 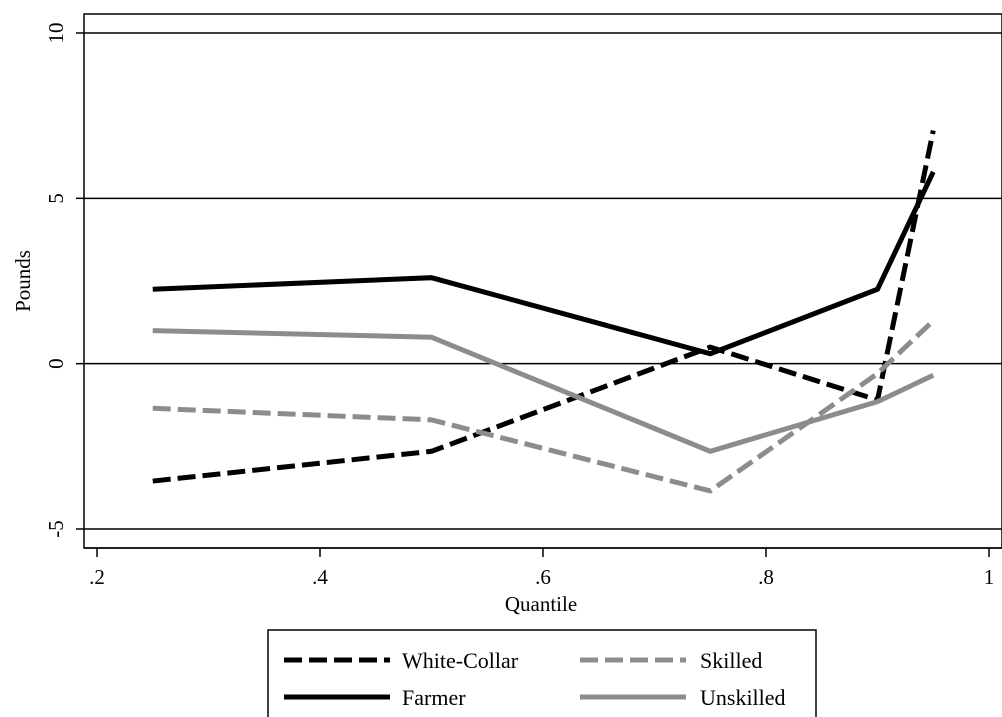 I want to click on legend: White-Collar Skilled Farmer Unskilled, so click(x=542, y=673).